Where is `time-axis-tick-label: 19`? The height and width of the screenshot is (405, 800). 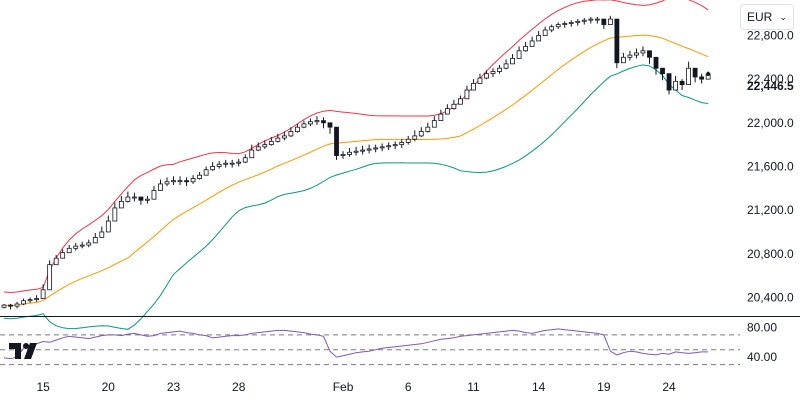
time-axis-tick-label: 19 is located at coordinates (604, 387).